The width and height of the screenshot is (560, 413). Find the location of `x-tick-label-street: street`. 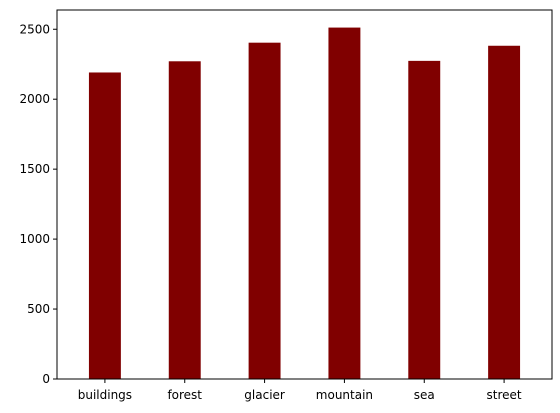

x-tick-label-street: street is located at coordinates (504, 395).